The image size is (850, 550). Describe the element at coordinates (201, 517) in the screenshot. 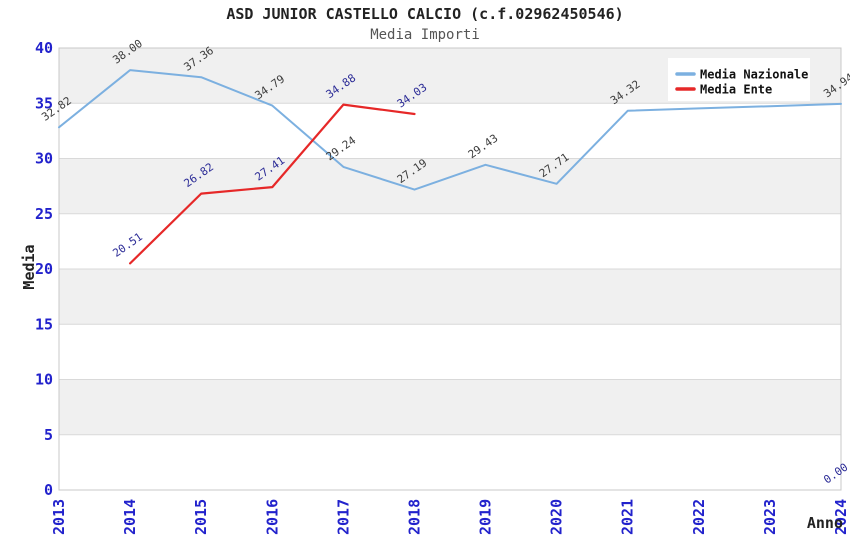

I see `x-tick-label: 2015` at that location.